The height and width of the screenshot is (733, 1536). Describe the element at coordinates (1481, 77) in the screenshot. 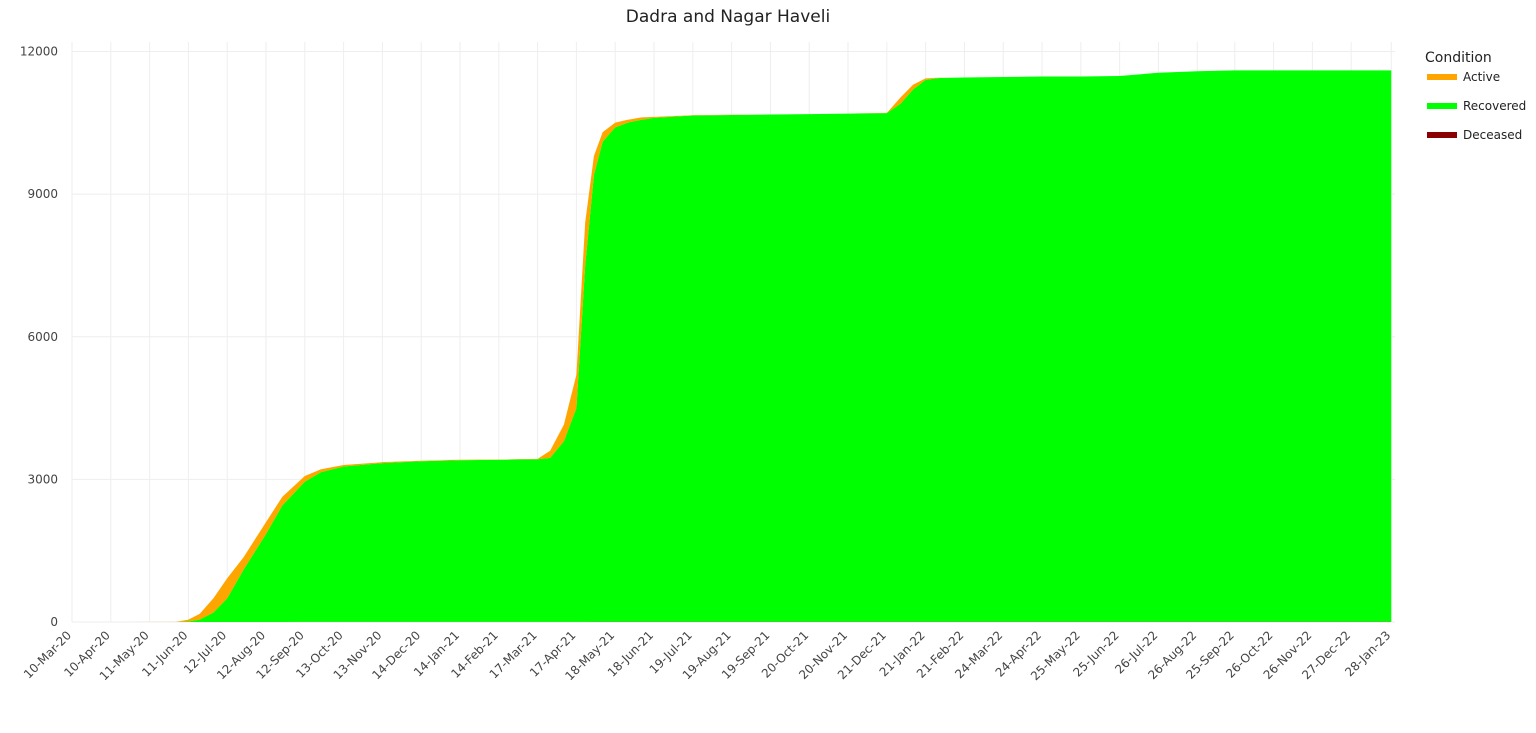

I see `legend-label-active: Active` at that location.